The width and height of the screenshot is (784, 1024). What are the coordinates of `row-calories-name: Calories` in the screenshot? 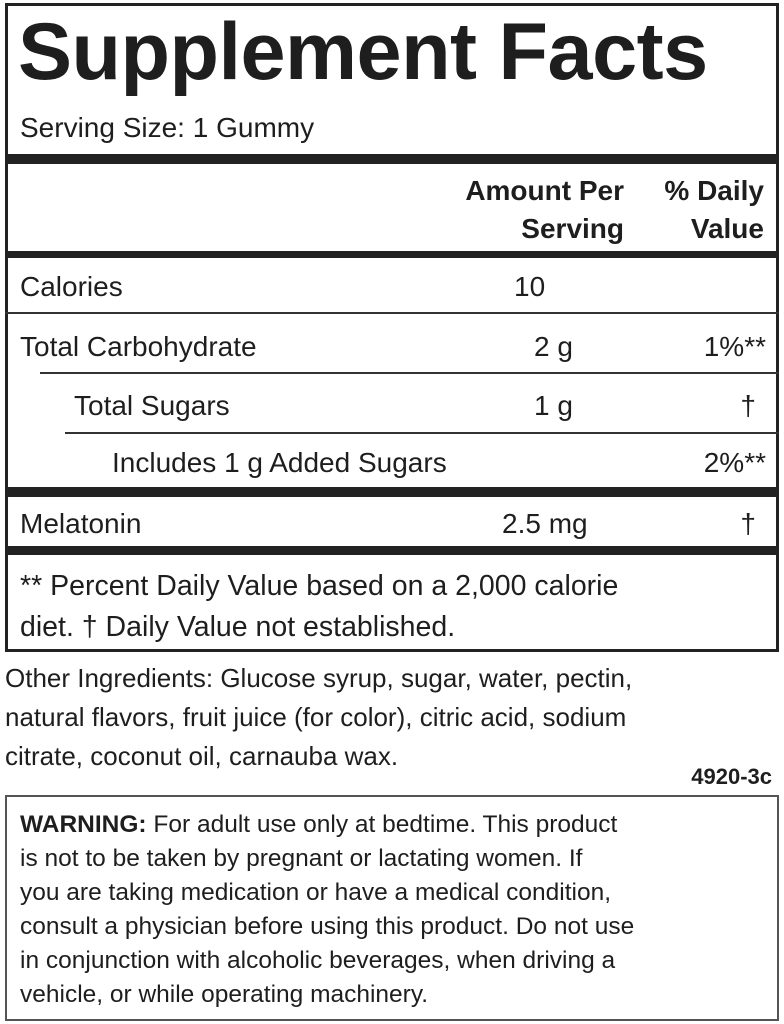 It's located at (71, 286).